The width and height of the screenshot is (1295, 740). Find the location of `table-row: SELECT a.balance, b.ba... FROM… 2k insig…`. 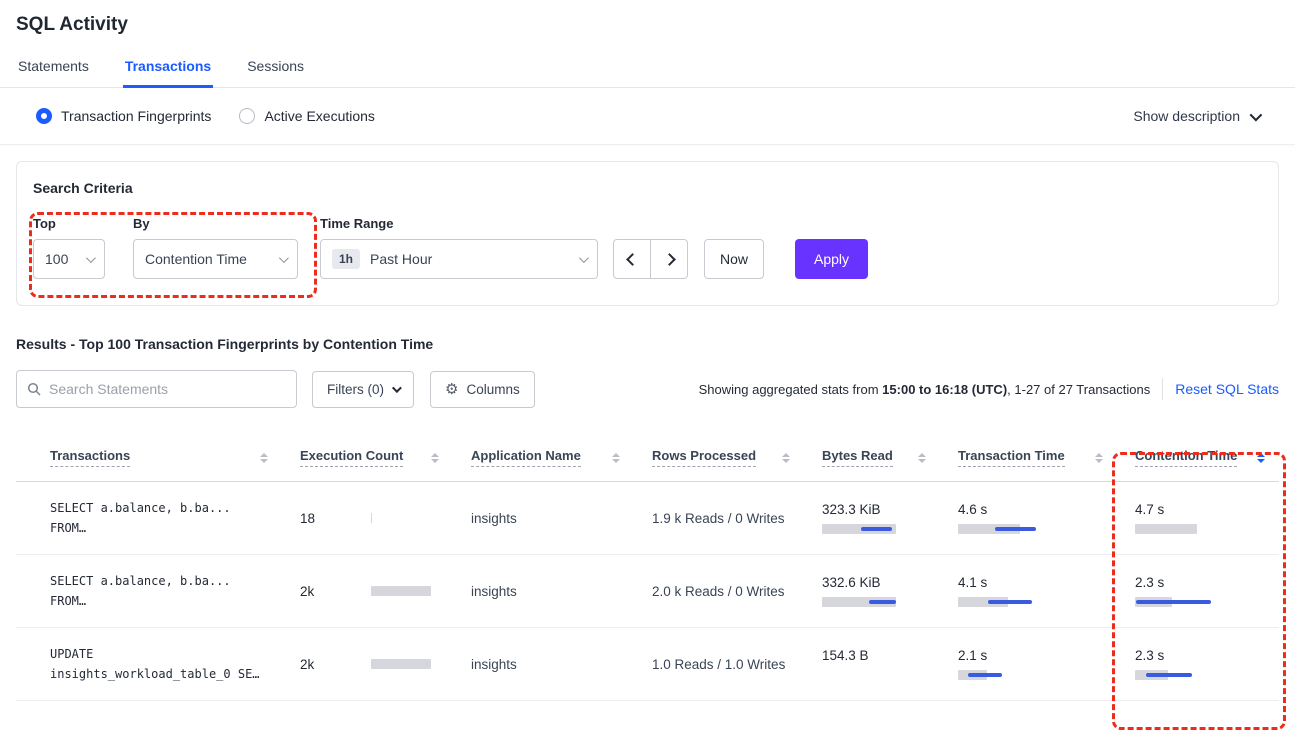

table-row: SELECT a.balance, b.ba... FROM… 2k insig… is located at coordinates (647, 591).